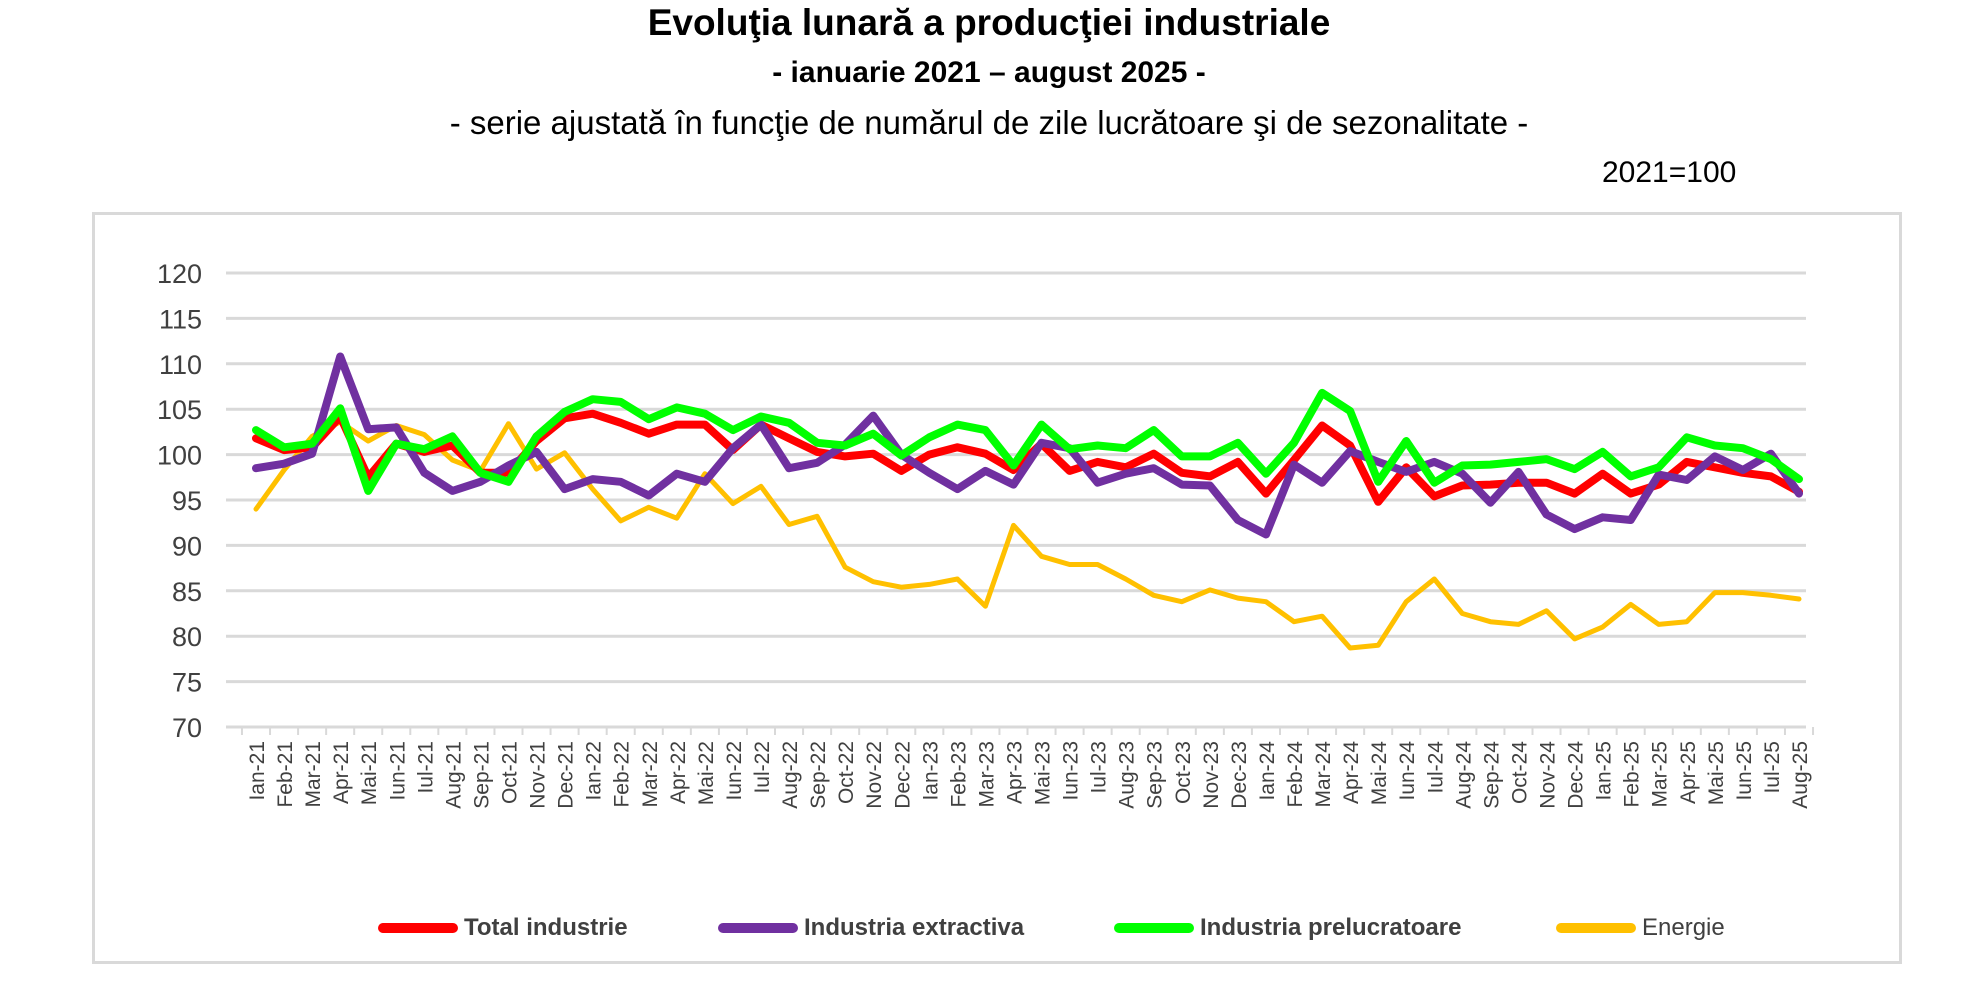 This screenshot has height=988, width=1978. Describe the element at coordinates (1744, 771) in the screenshot. I see `x-tick-label: Iun-25` at that location.